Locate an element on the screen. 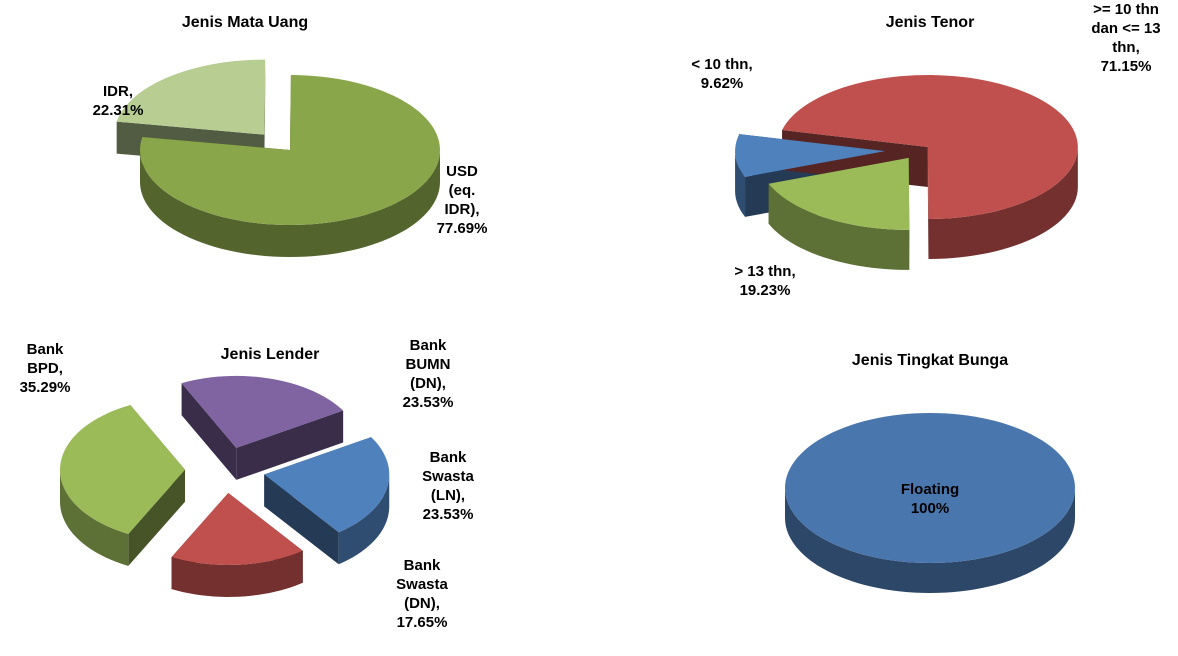 Image resolution: width=1178 pixels, height=656 pixels. slice-value: 22.31% is located at coordinates (118, 110).